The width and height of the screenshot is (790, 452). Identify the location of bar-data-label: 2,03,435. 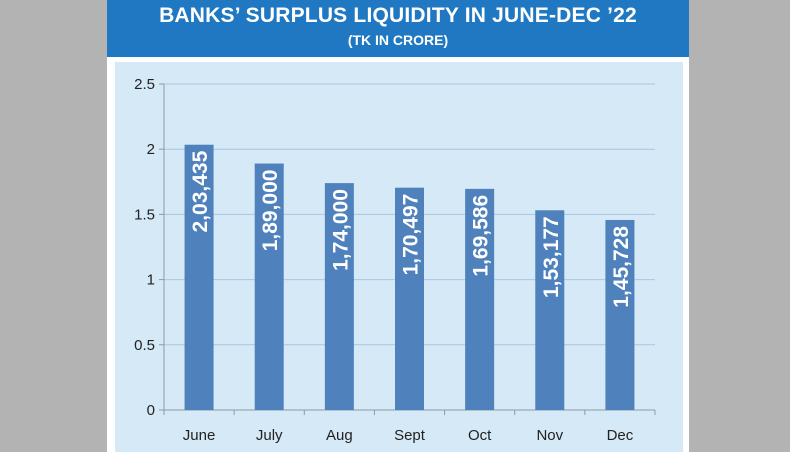
(200, 191).